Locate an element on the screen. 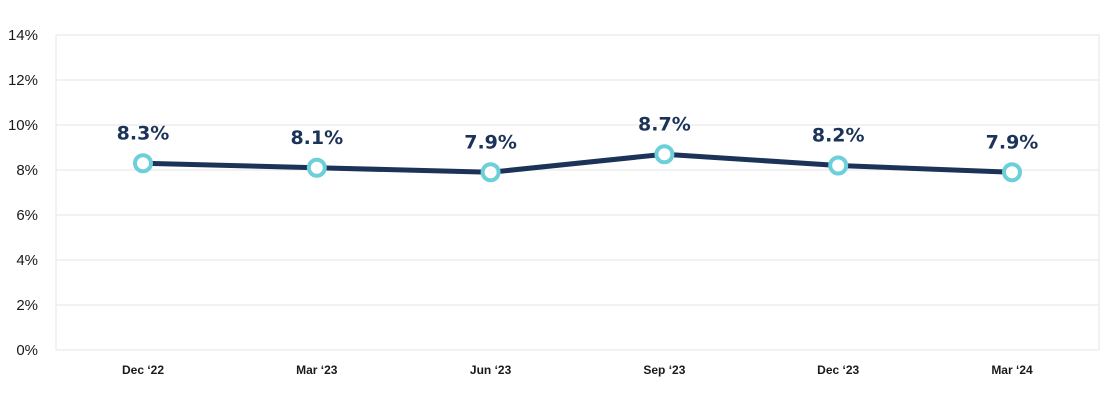 The image size is (1100, 402). series-group is located at coordinates (577, 163).